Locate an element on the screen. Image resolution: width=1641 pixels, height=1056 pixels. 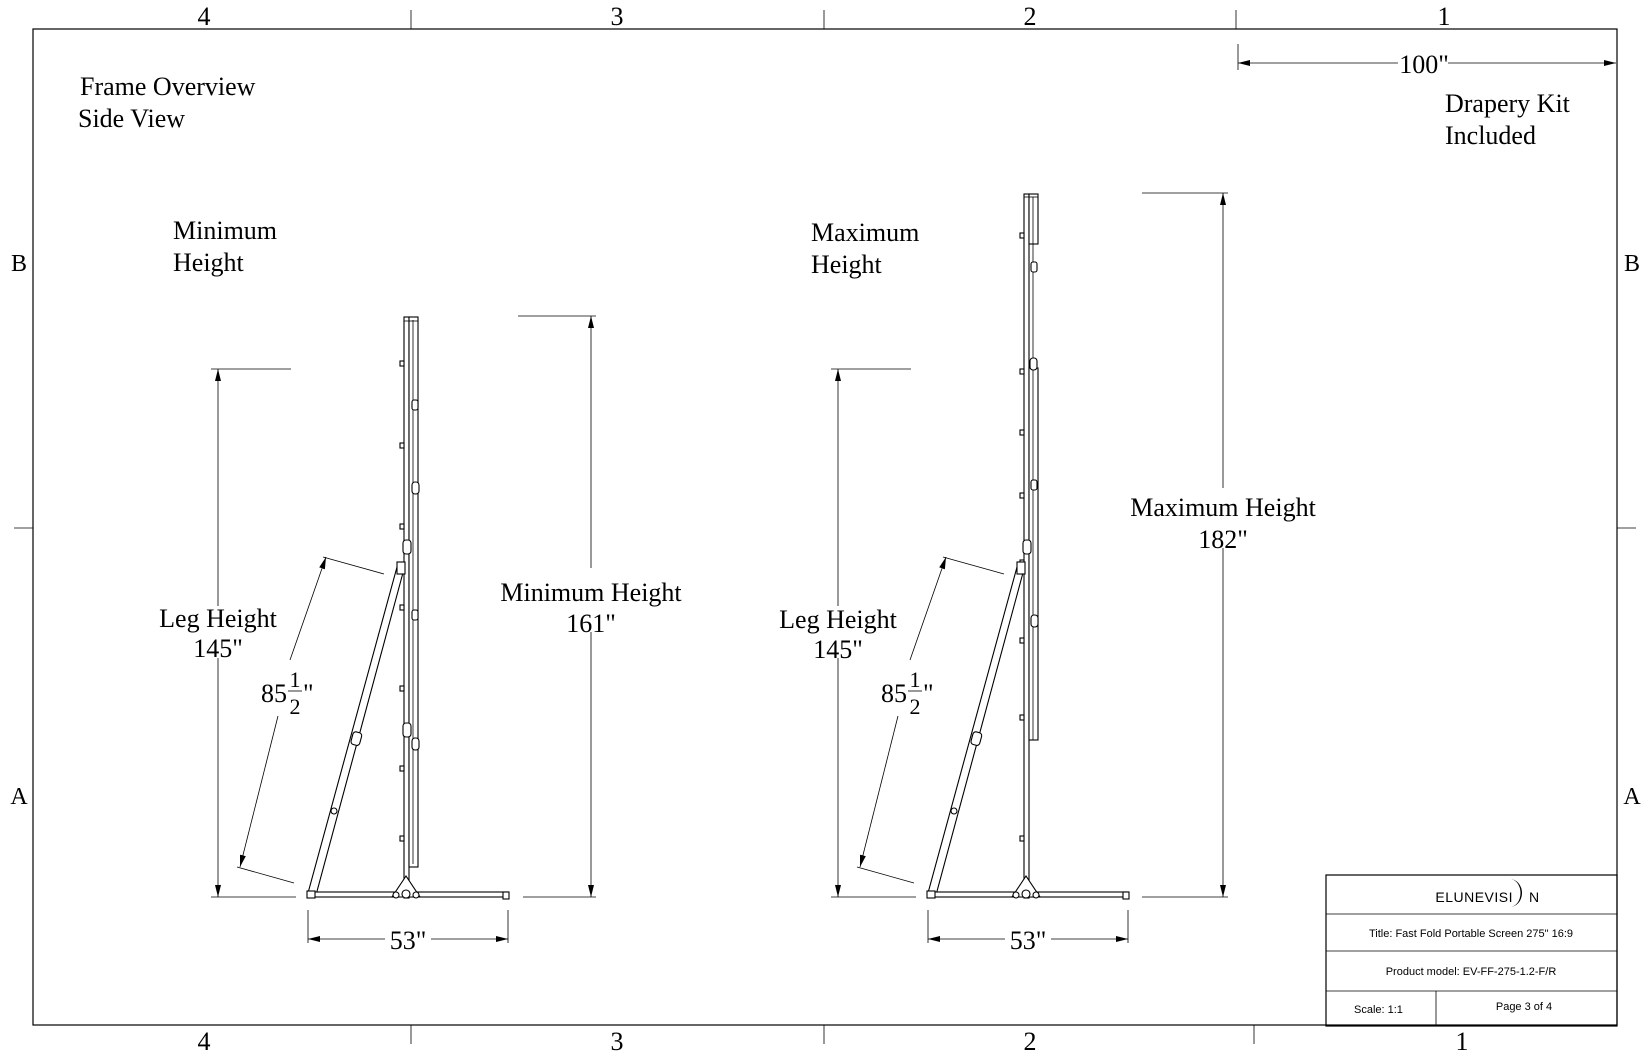
min-overall-height-dimension: Minimum Height 161" is located at coordinates (591, 606).